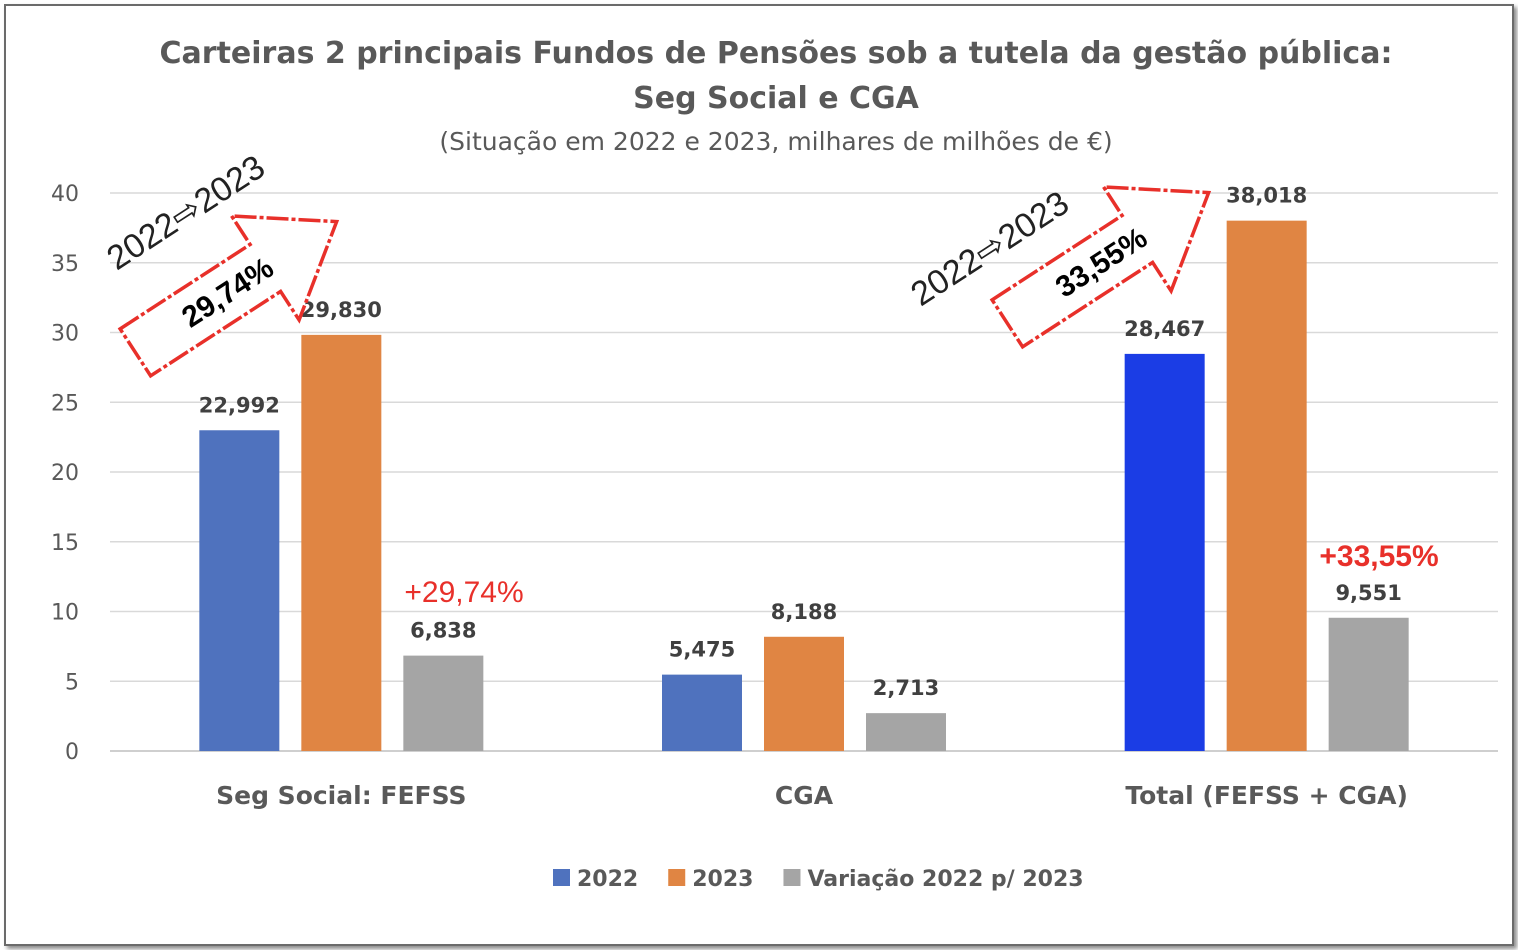 This screenshot has height=950, width=1518. Describe the element at coordinates (65, 613) in the screenshot. I see `y-tick-label: 10` at that location.